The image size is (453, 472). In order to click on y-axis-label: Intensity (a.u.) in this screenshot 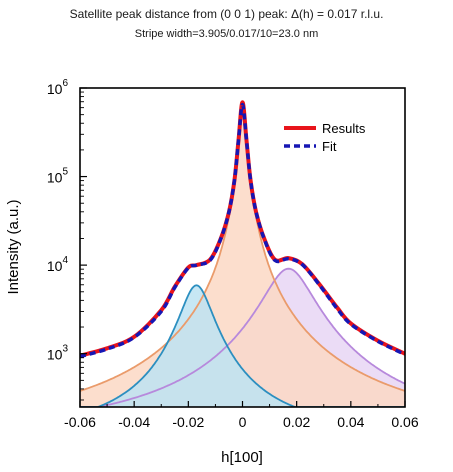, I will do `click(13, 246)`.